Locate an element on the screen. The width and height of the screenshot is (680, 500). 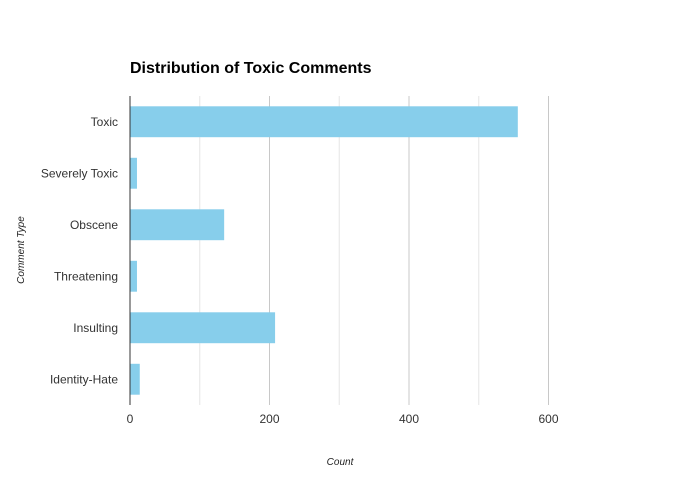
x-axis-label: Count is located at coordinates (341, 462).